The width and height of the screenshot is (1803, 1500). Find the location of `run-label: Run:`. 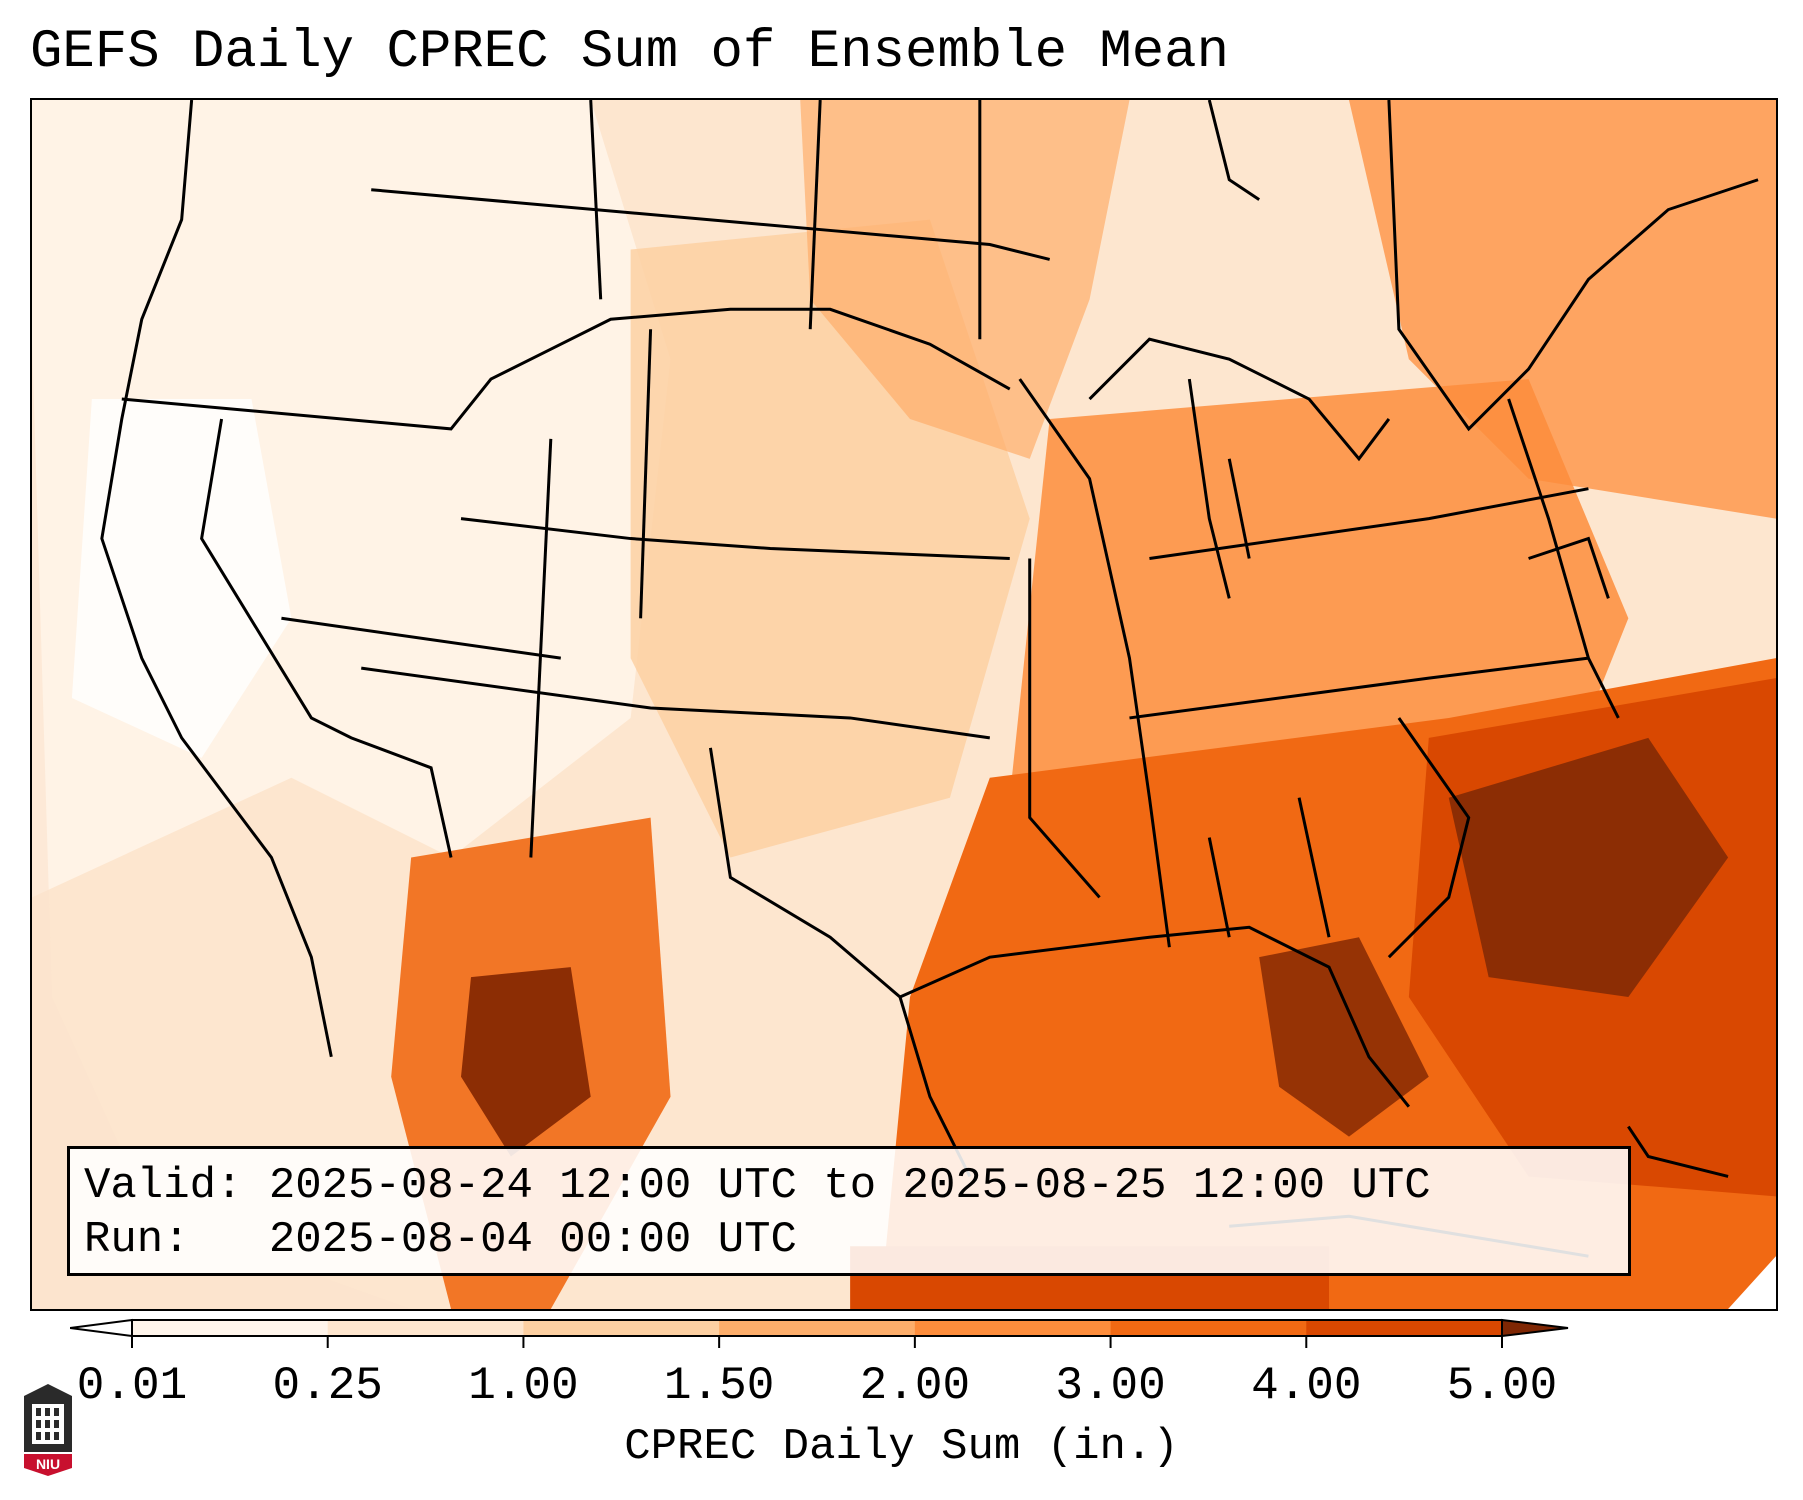

run-label: Run: is located at coordinates (137, 1240).